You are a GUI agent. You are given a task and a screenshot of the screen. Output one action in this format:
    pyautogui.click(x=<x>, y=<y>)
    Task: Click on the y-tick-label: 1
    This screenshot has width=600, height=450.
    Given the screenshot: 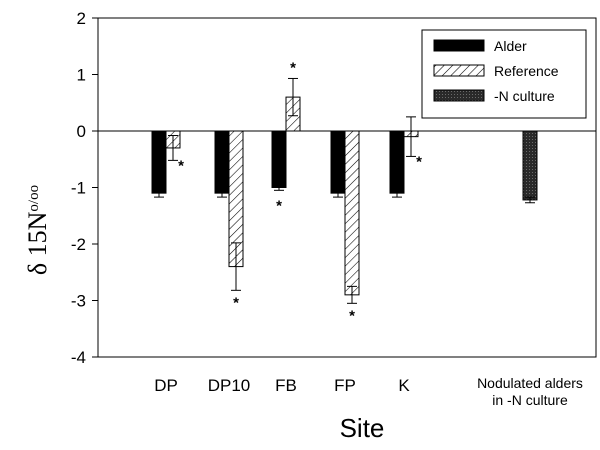 What is the action you would take?
    pyautogui.click(x=81, y=75)
    